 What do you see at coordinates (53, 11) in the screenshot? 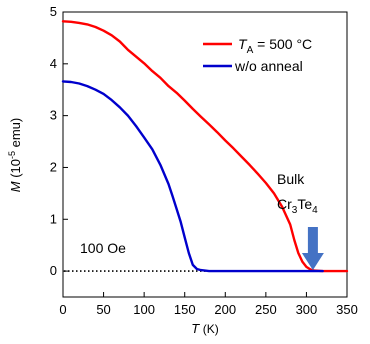
I see `y-tick-label: 5` at bounding box center [53, 11].